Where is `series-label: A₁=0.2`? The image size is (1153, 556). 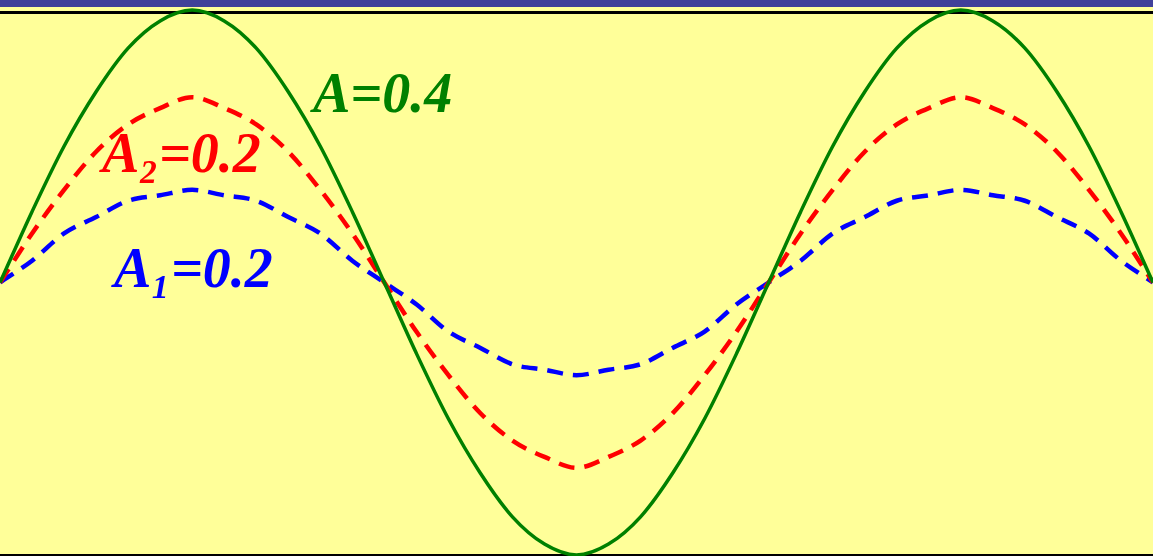 series-label: A₁=0.2 is located at coordinates (192, 268).